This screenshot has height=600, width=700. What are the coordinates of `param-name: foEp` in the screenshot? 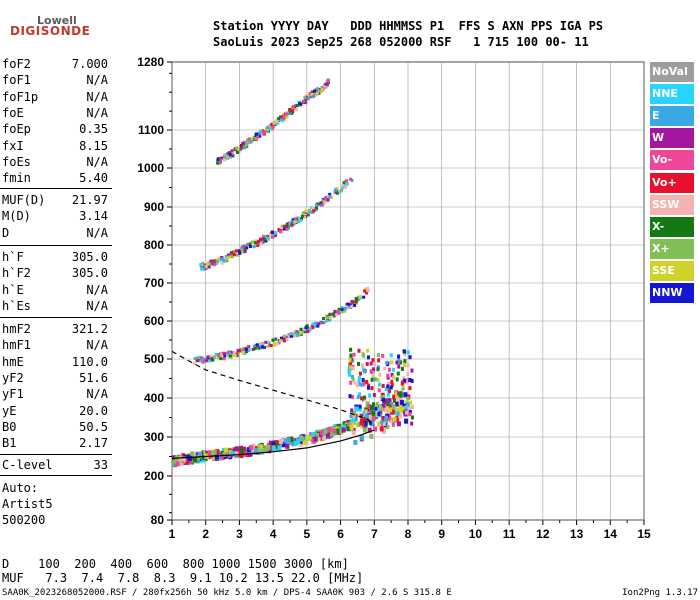 It's located at (16, 129).